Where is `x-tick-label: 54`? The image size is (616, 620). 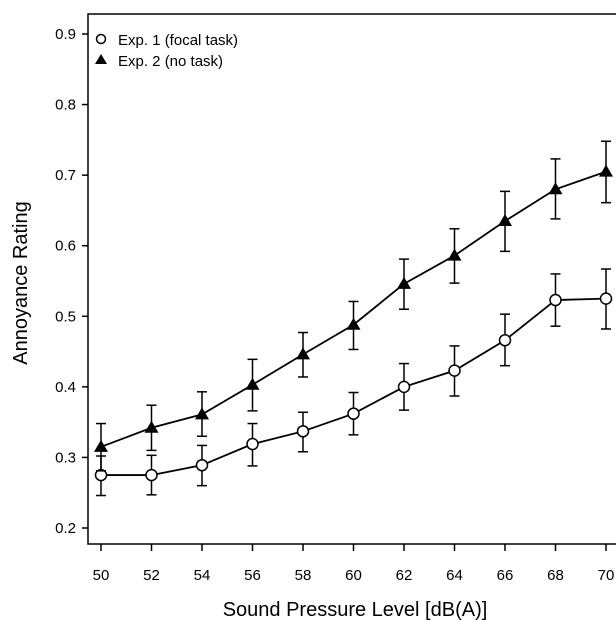
x-tick-label: 54 is located at coordinates (202, 575).